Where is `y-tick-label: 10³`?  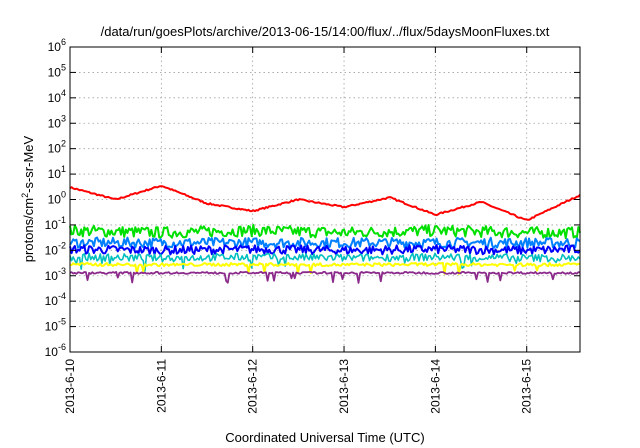 y-tick-label: 10³ is located at coordinates (57, 121).